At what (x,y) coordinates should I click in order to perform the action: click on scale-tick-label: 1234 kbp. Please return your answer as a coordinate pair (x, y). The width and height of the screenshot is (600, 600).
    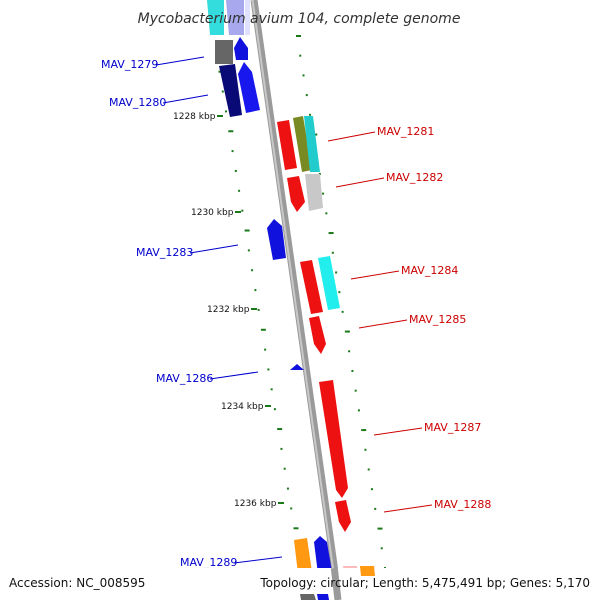
    Looking at the image, I should click on (242, 407).